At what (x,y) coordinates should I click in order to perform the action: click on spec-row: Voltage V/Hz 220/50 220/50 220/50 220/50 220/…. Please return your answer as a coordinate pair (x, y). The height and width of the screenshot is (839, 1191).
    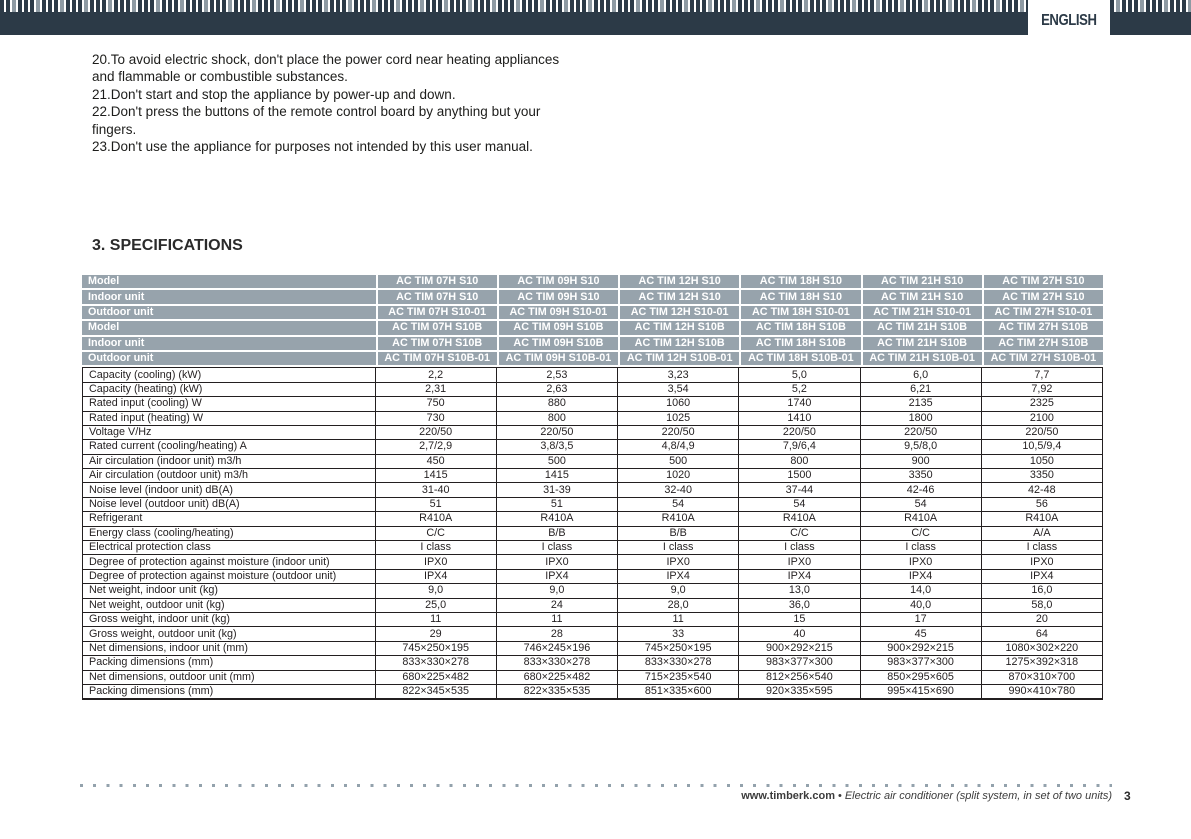
    Looking at the image, I should click on (592, 433).